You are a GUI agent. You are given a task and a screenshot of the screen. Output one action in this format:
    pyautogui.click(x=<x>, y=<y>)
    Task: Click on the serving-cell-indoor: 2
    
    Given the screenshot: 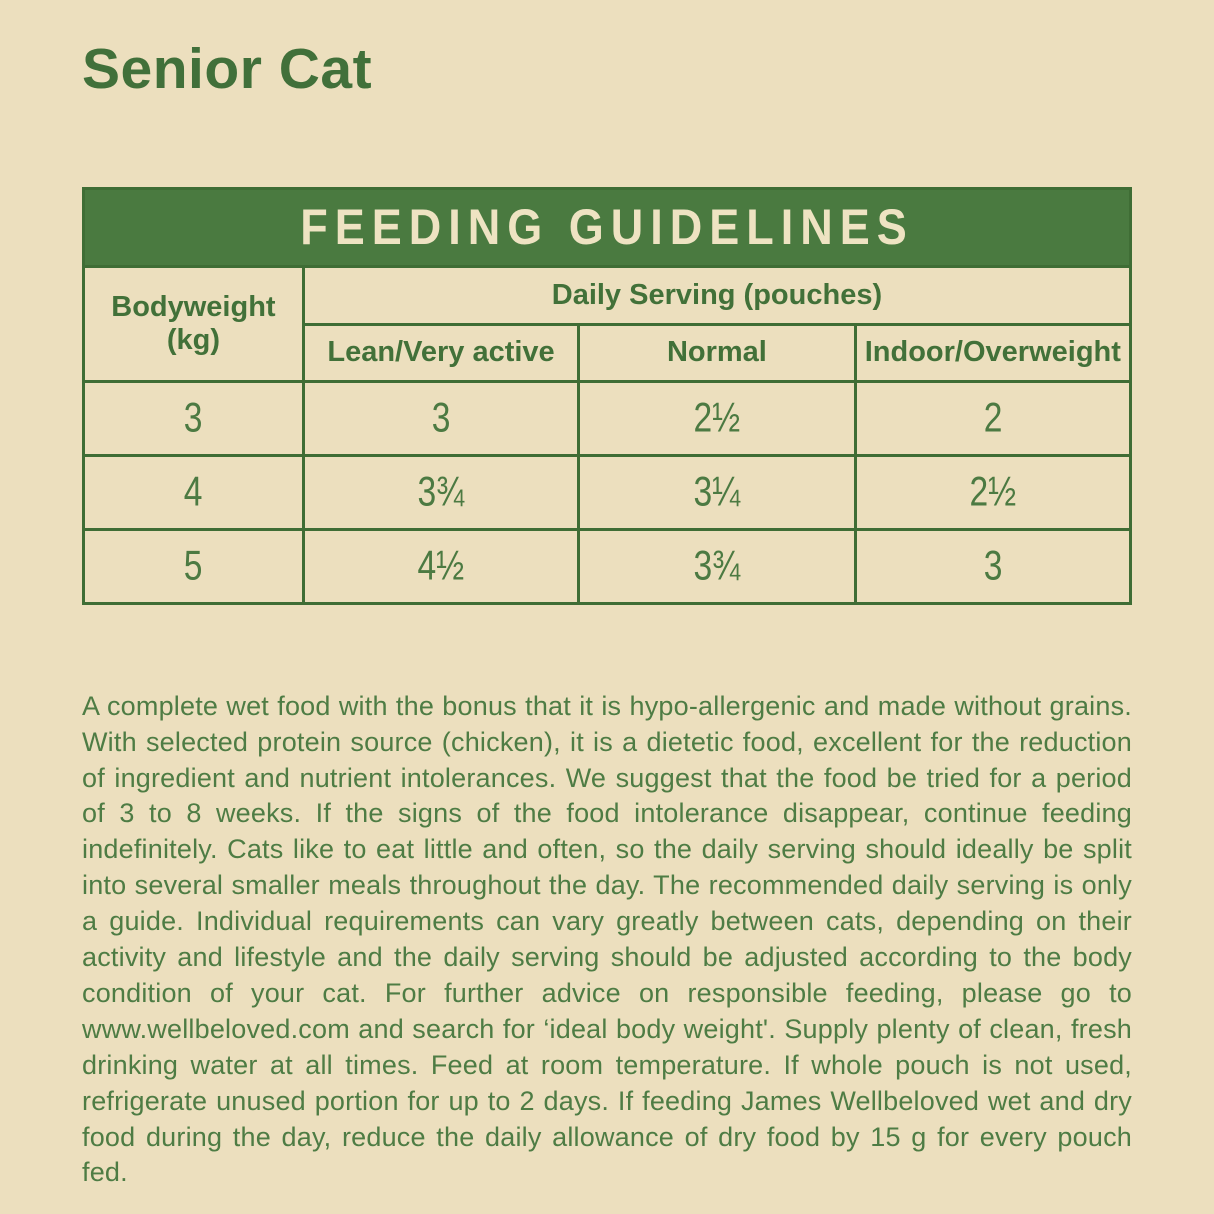 What is the action you would take?
    pyautogui.click(x=993, y=418)
    